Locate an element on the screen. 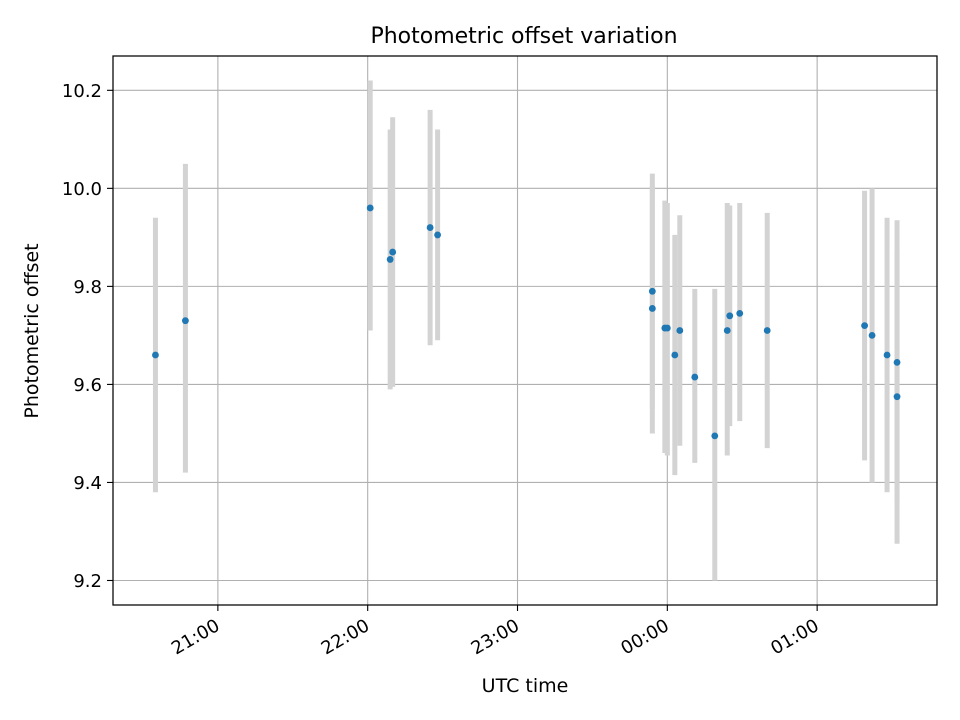 Image resolution: width=960 pixels, height=720 pixels. y-tick-label: 9.8 is located at coordinates (87, 287).